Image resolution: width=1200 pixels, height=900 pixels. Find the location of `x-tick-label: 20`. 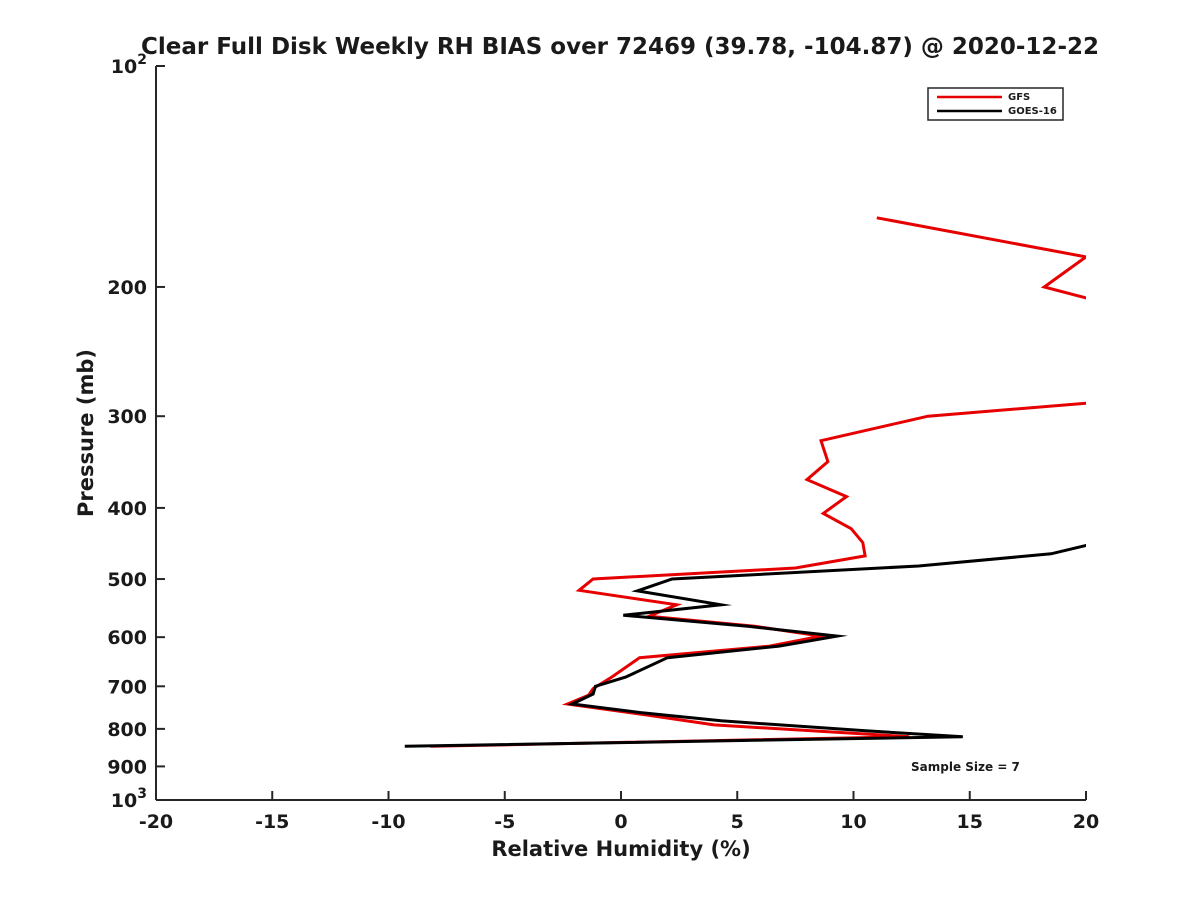

x-tick-label: 20 is located at coordinates (1086, 822).